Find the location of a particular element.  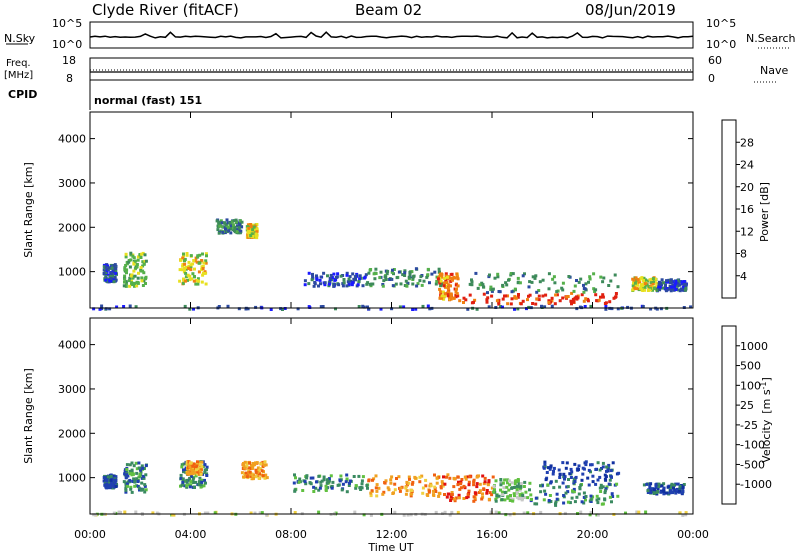

velocity-ylabel: Slant Range [km] is located at coordinates (28, 416).